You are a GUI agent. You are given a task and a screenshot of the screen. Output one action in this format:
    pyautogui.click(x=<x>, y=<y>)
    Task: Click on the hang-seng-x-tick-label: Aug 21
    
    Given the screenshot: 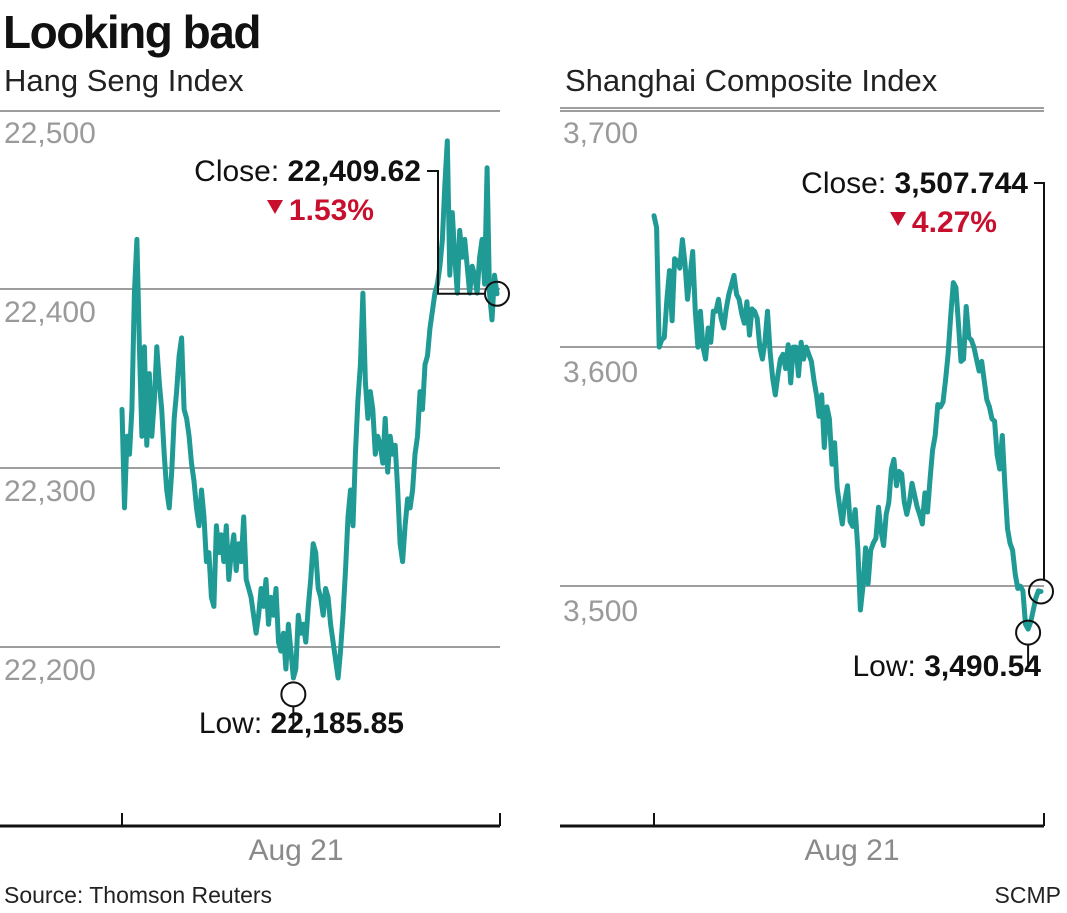 What is the action you would take?
    pyautogui.click(x=295, y=850)
    